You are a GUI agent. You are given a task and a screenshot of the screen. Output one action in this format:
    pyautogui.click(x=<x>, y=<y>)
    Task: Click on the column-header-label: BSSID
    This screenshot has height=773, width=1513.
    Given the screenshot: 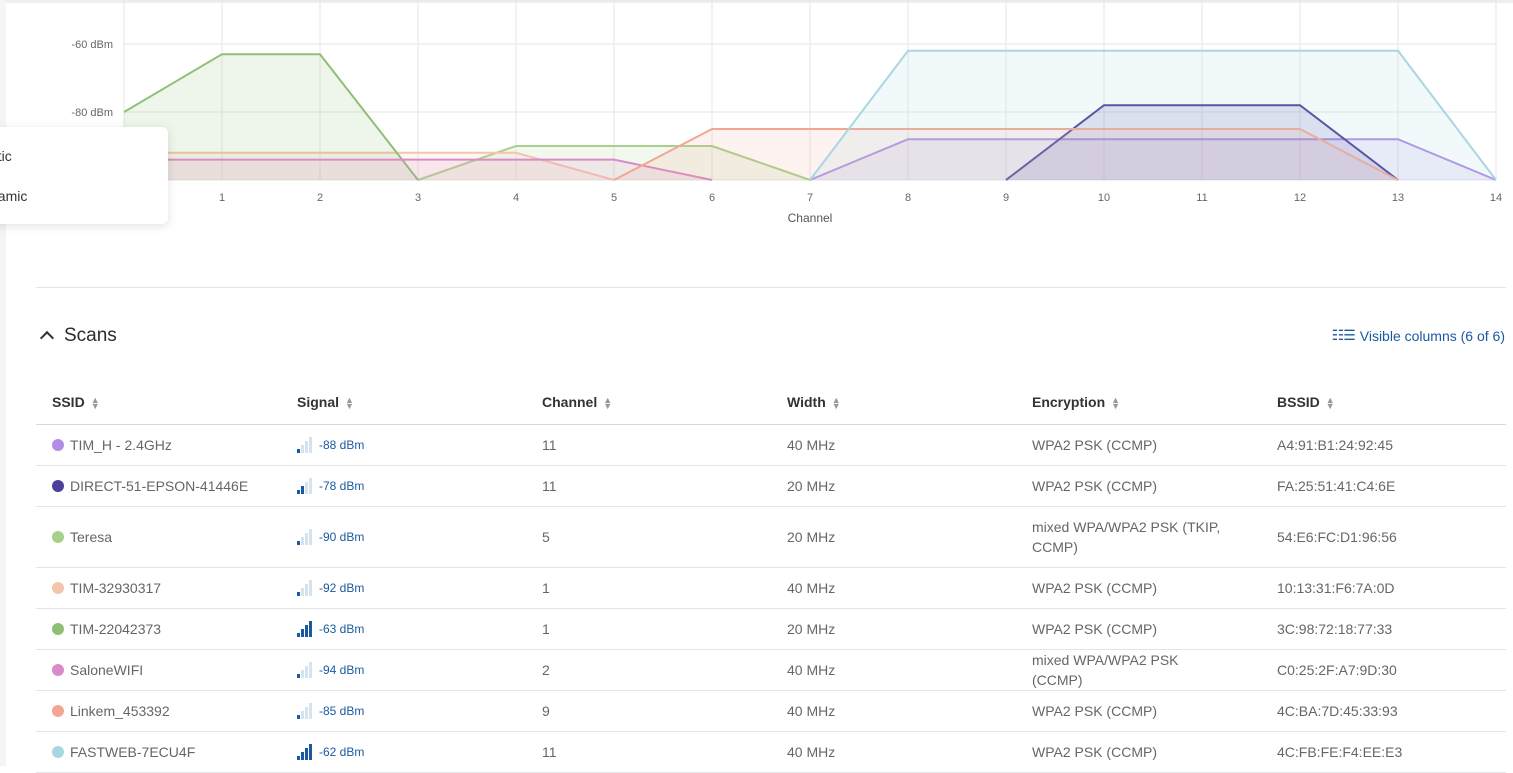 What is the action you would take?
    pyautogui.click(x=1298, y=402)
    